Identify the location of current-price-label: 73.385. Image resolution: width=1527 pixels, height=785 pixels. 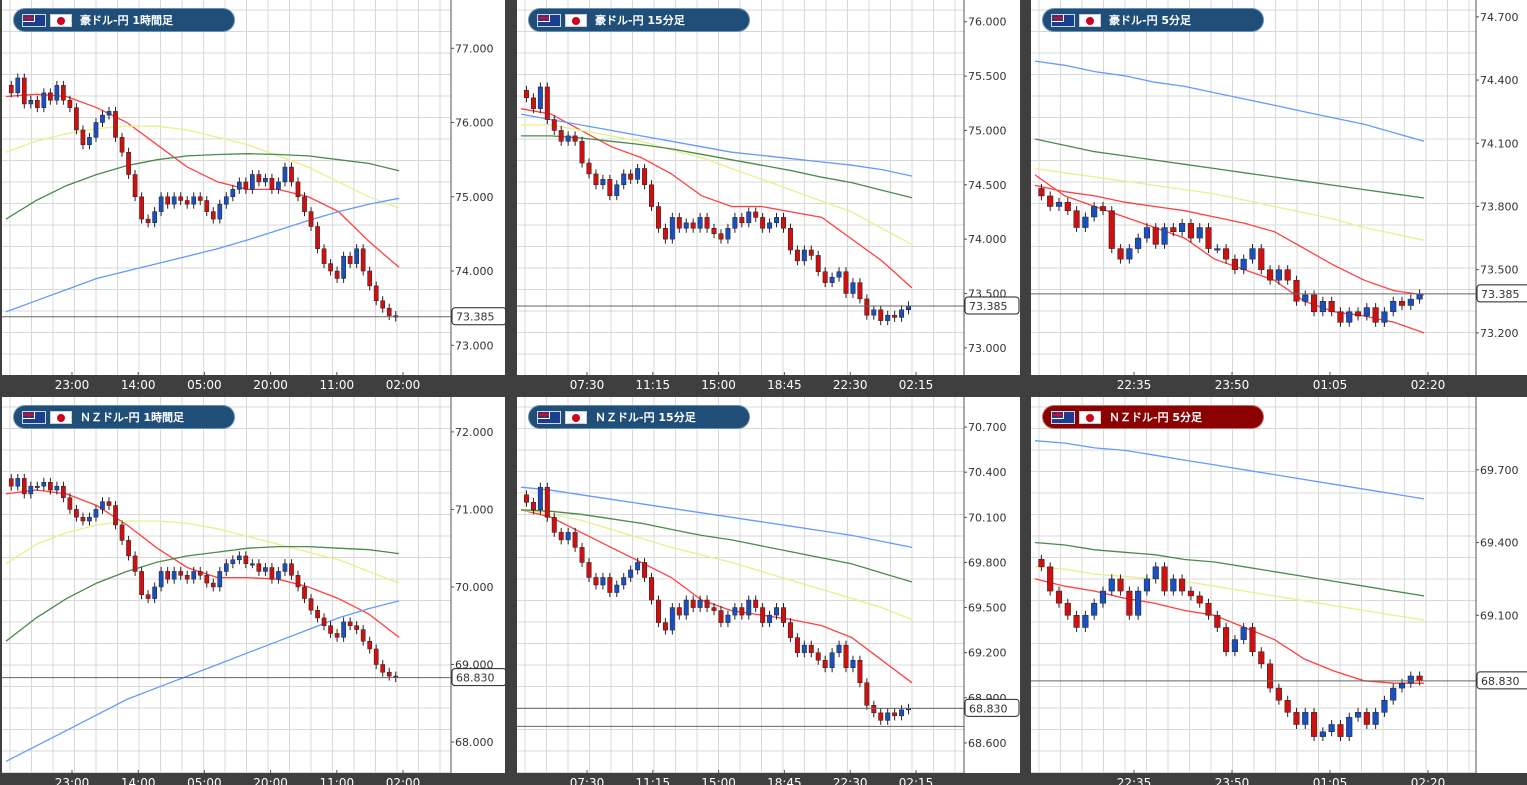
(1500, 294).